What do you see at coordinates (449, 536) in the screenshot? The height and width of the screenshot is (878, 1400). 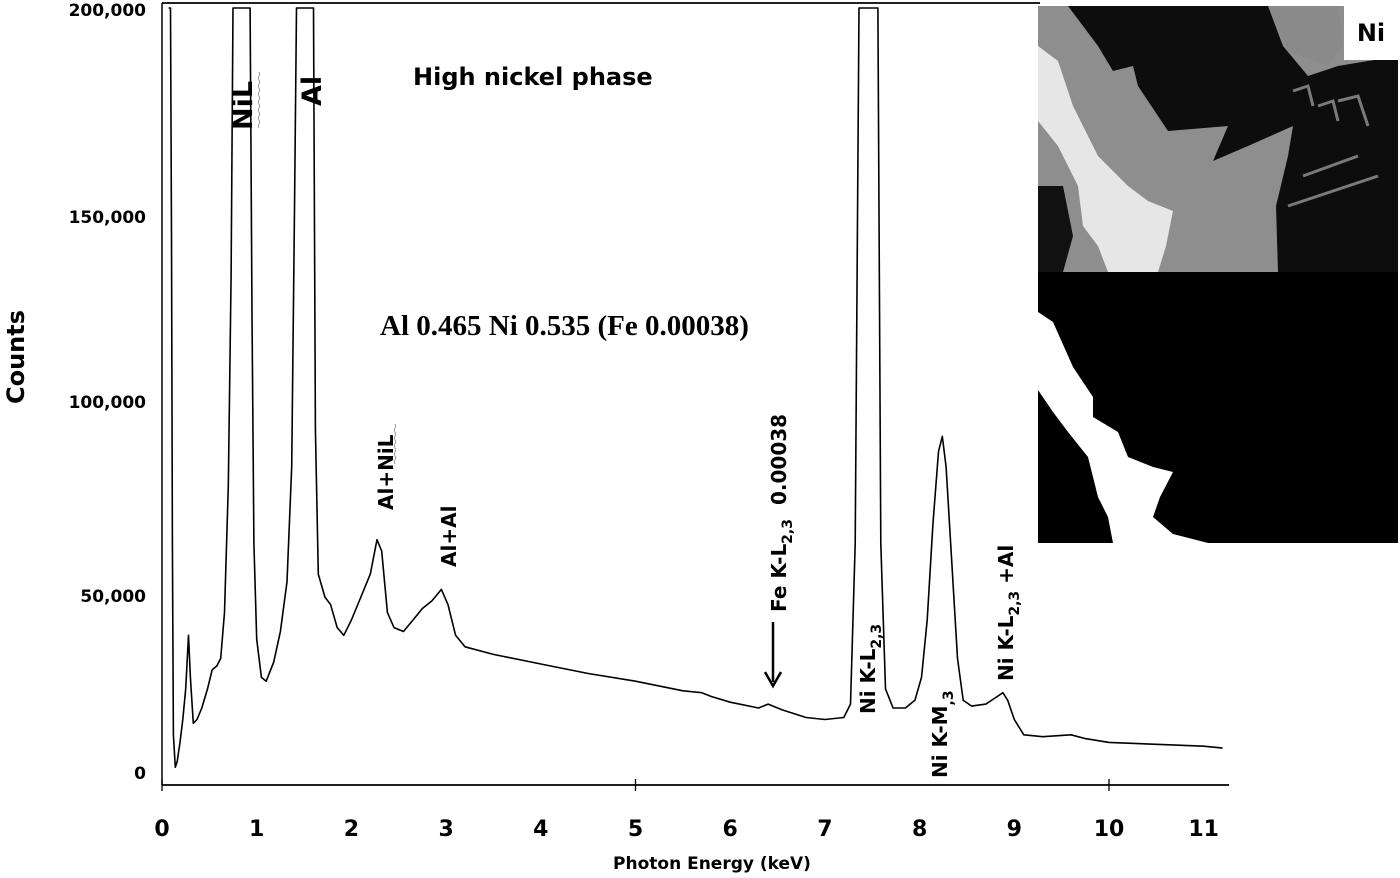 I see `annotation-al-al: Al+Al` at bounding box center [449, 536].